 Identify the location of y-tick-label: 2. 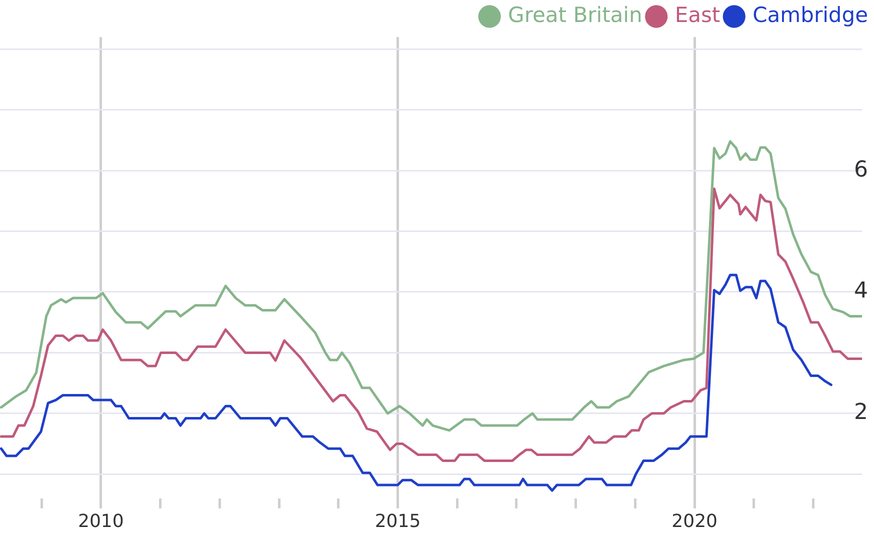
(861, 413).